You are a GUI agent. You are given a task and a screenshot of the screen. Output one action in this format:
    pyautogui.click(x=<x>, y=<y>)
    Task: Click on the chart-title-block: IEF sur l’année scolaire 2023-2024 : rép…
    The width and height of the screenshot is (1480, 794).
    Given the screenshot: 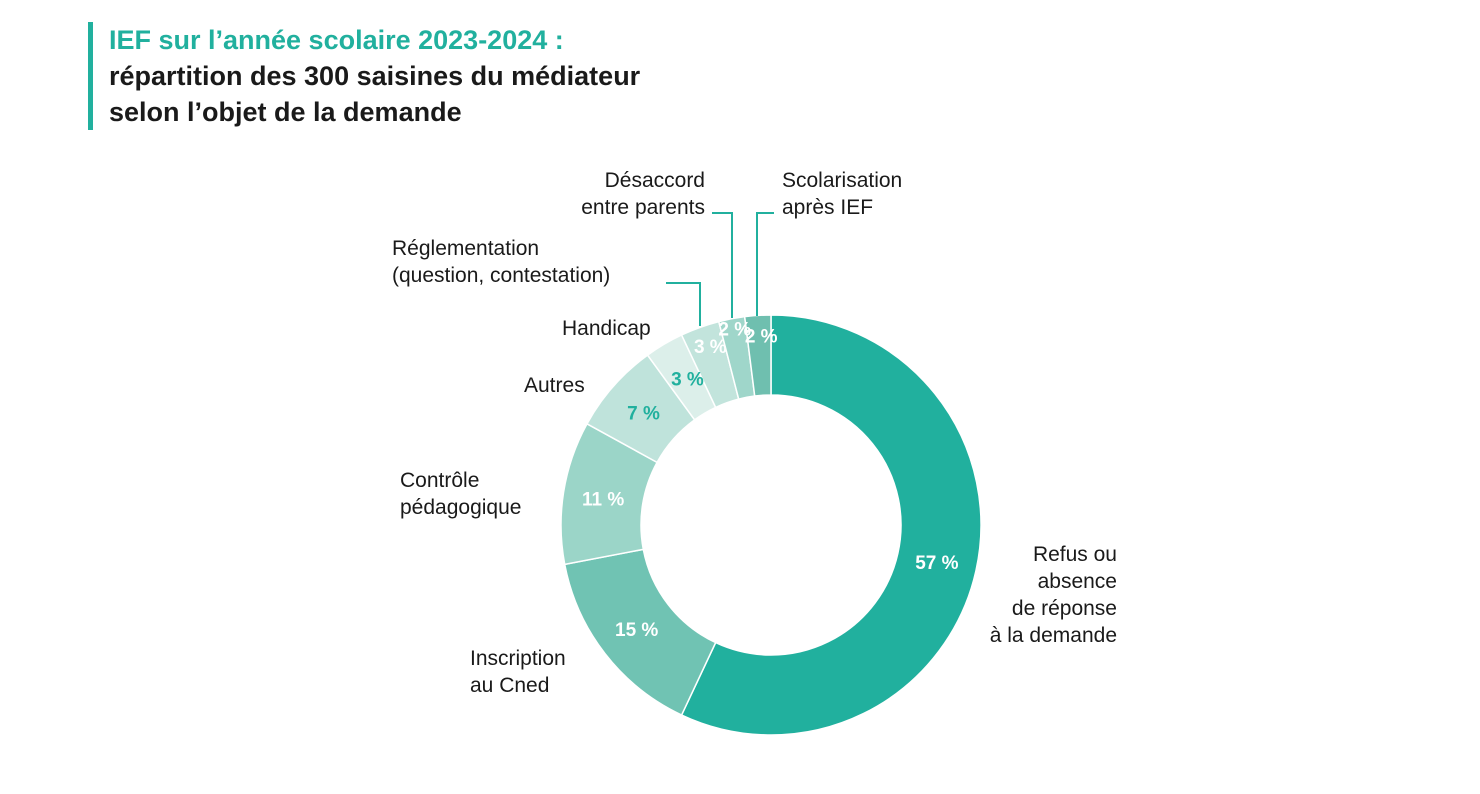 What is the action you would take?
    pyautogui.click(x=364, y=76)
    